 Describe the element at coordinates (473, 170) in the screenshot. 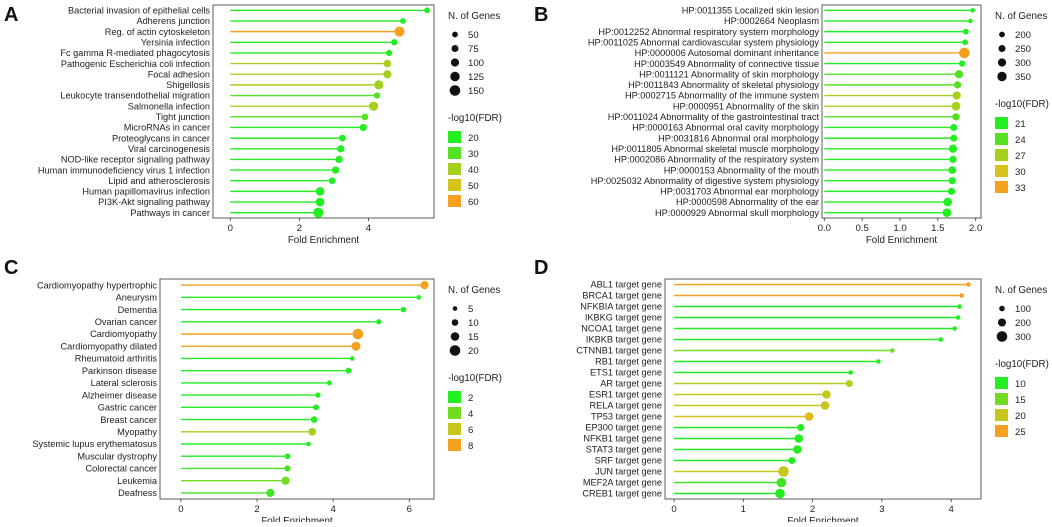

I see `color-legend-label: 40` at that location.